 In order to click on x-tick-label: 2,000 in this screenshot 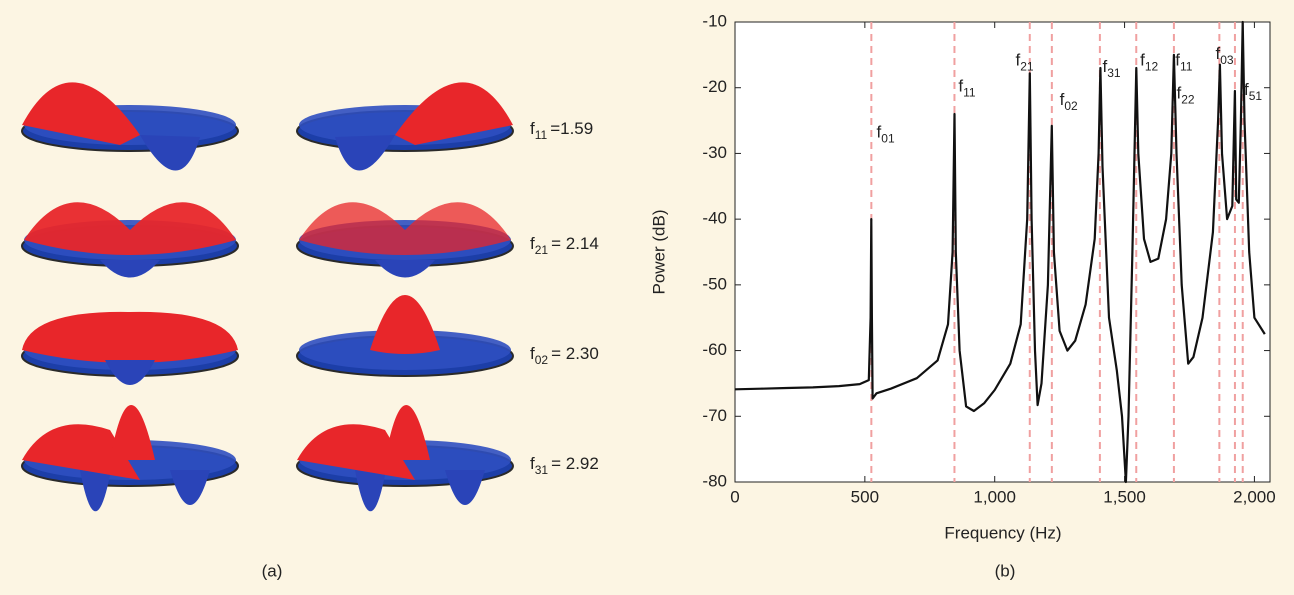, I will do `click(1254, 496)`.